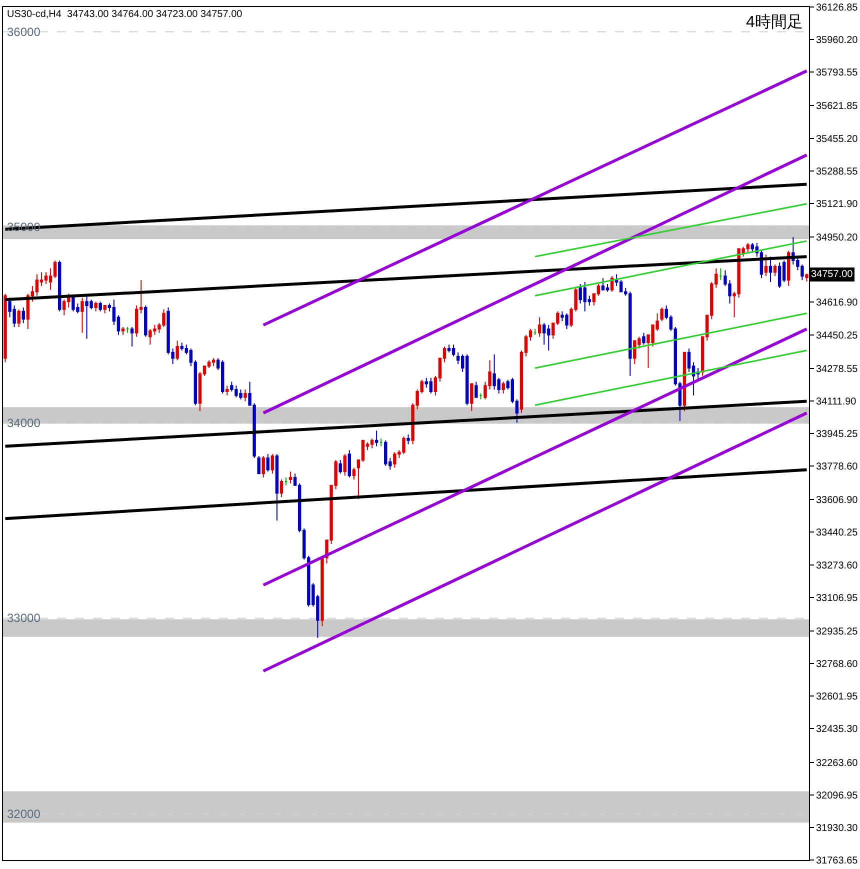  I want to click on y-tick-label: 34111.90, so click(836, 402).